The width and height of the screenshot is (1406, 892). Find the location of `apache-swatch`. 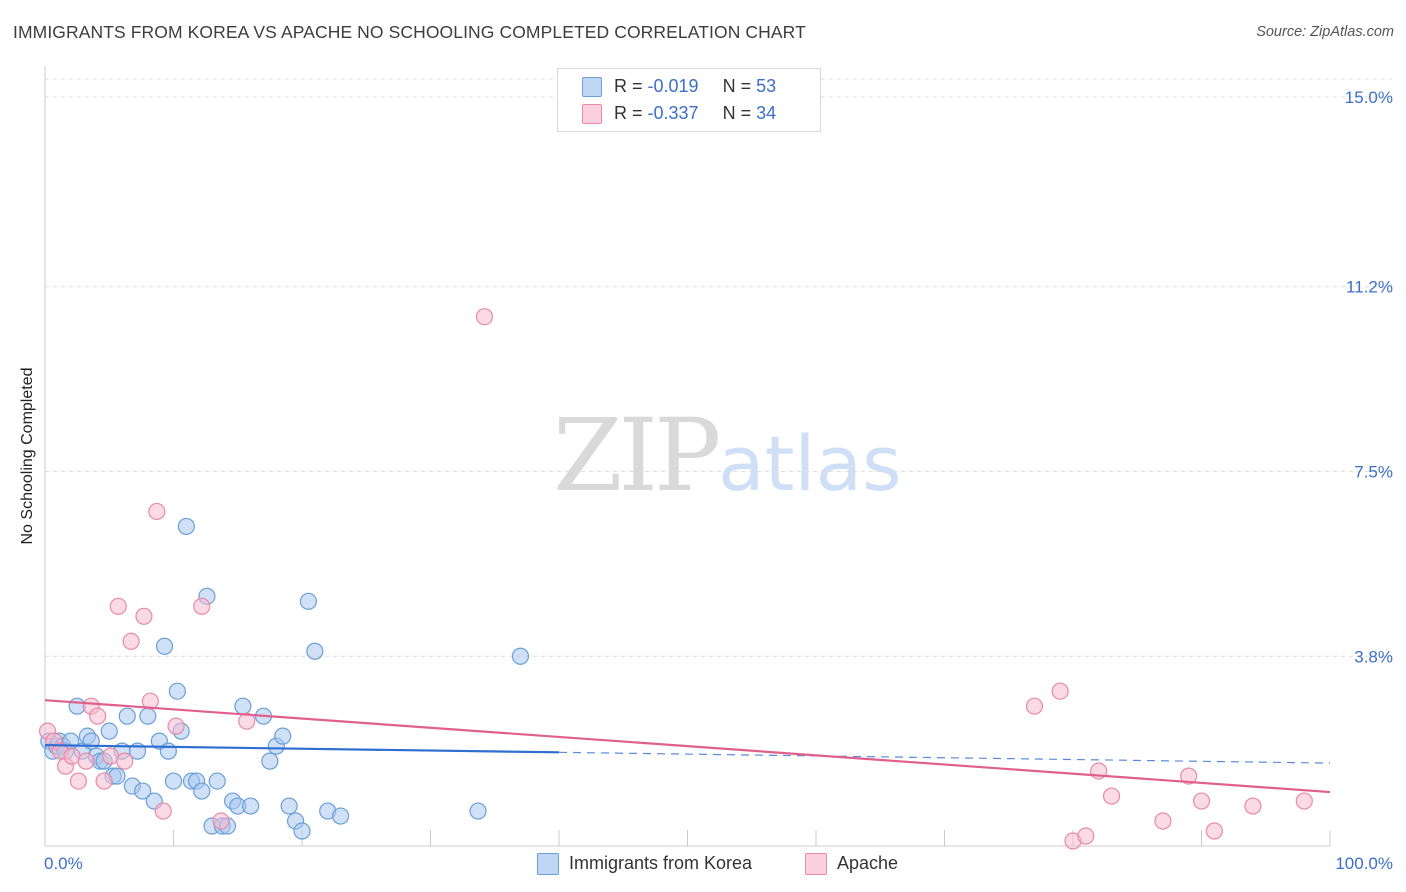

apache-swatch is located at coordinates (592, 114).